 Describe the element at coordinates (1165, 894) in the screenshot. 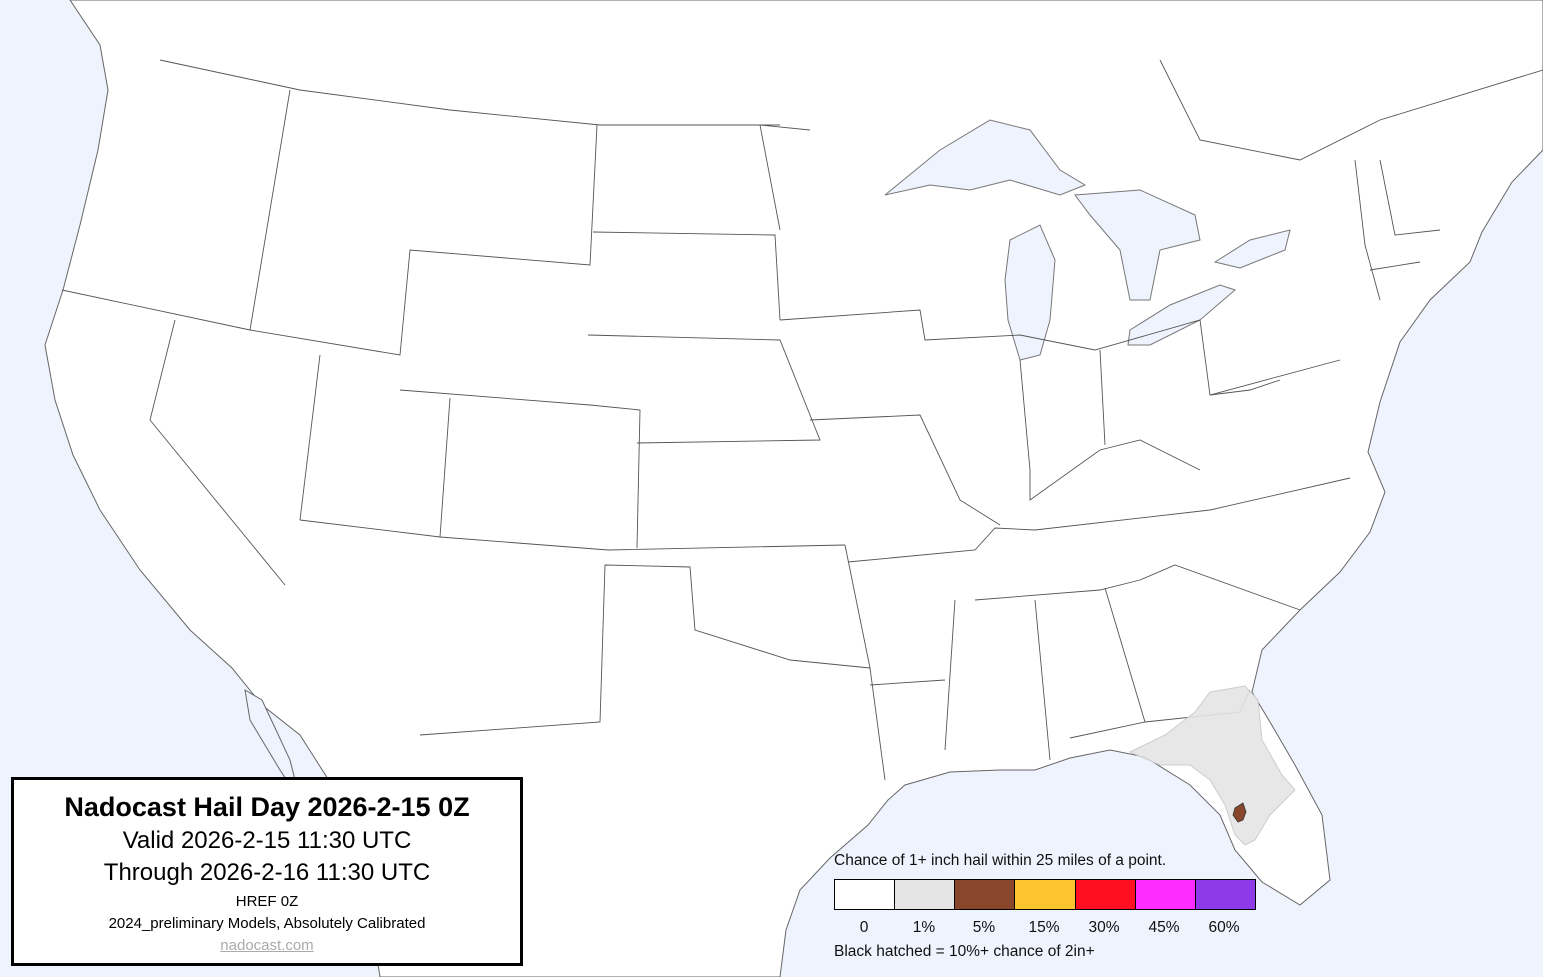

I see `swatch-45pct` at that location.